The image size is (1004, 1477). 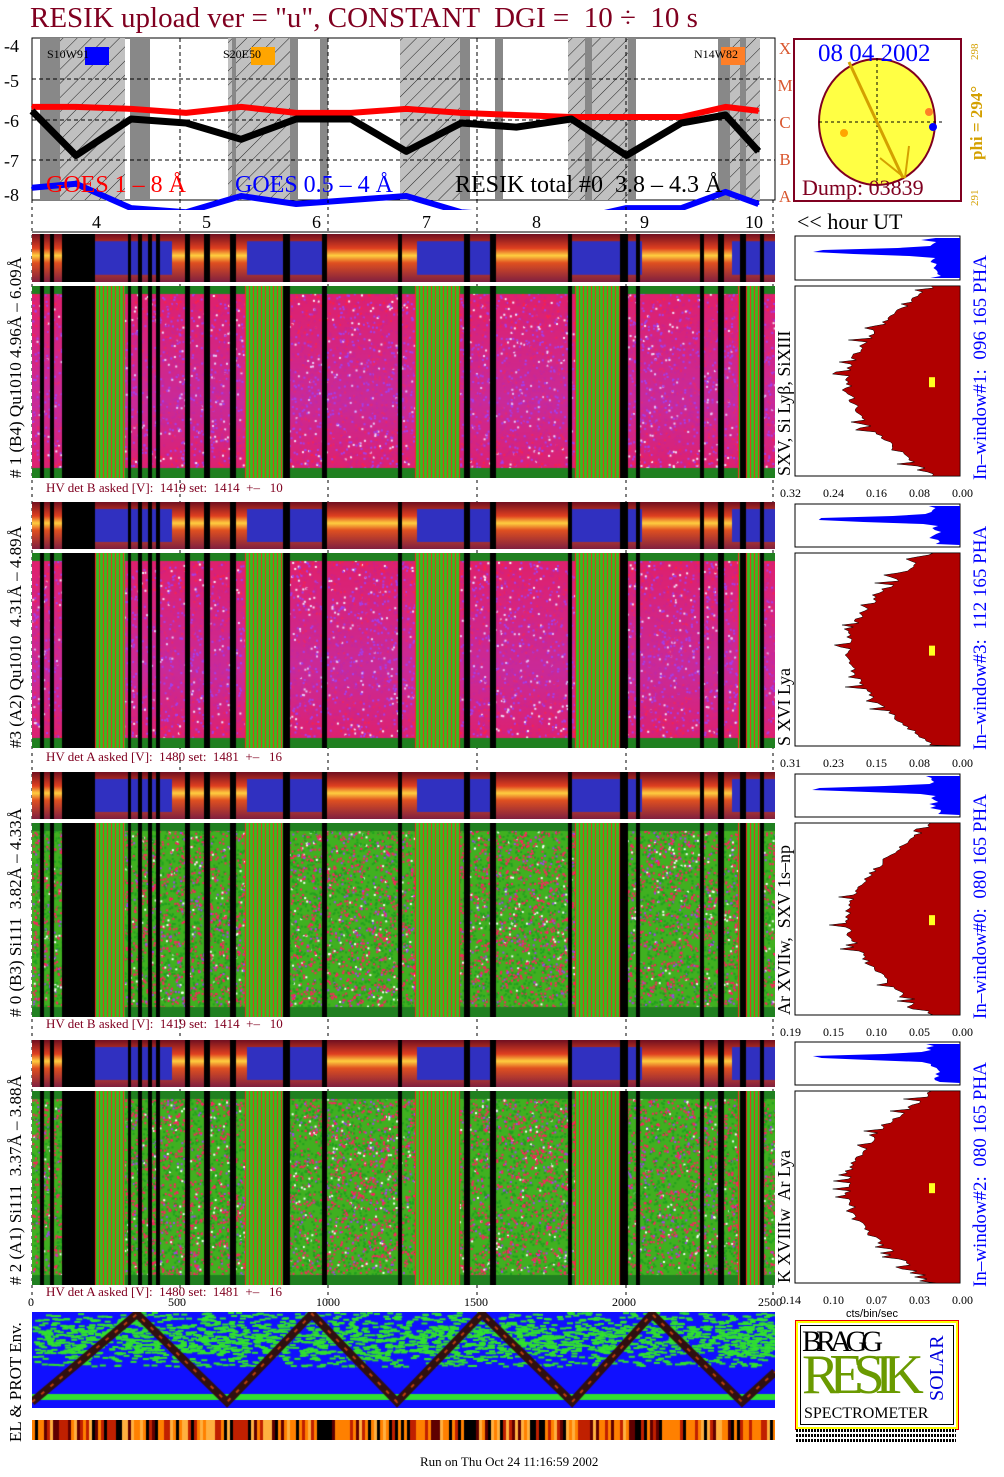 I want to click on detector-label: # 2 (A1) Si111 3.37Å – 3.88Å, so click(x=15, y=1180).